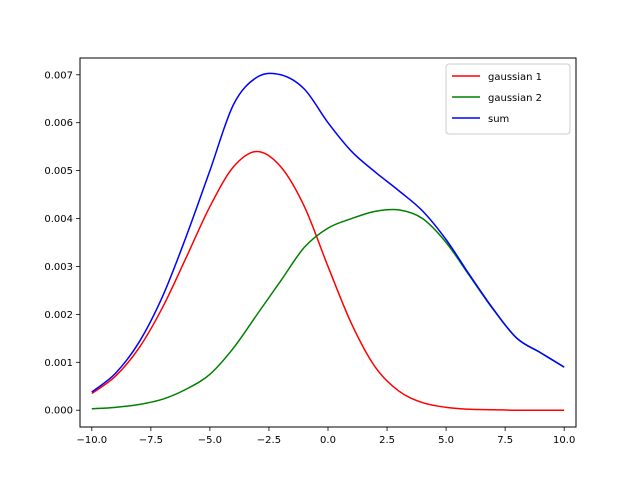  I want to click on y-tick-label: 0.001, so click(58, 363).